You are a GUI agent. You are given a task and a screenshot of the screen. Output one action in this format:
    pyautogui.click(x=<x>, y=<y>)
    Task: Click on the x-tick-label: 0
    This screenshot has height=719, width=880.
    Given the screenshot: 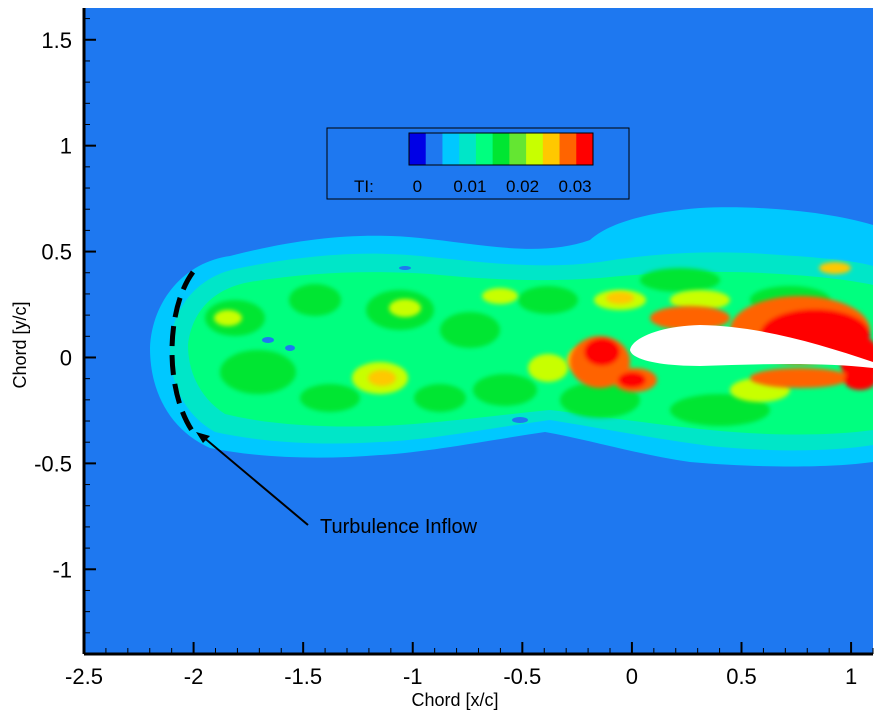 What is the action you would take?
    pyautogui.click(x=632, y=676)
    